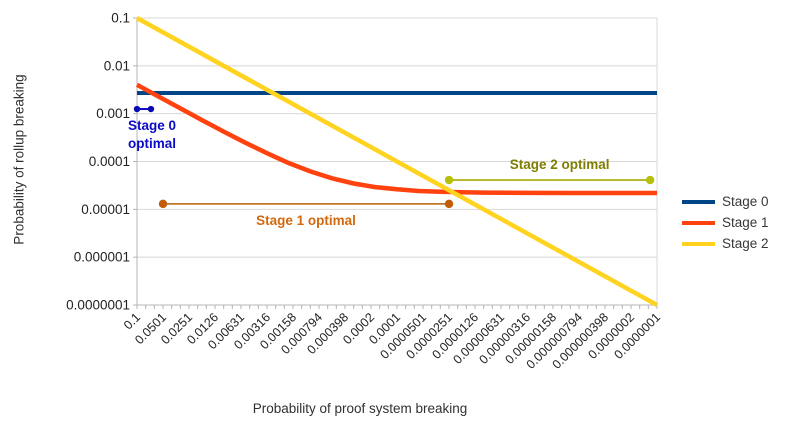 Image resolution: width=787 pixels, height=443 pixels. Describe the element at coordinates (152, 143) in the screenshot. I see `stage-0-optimal-label: optimal` at that location.